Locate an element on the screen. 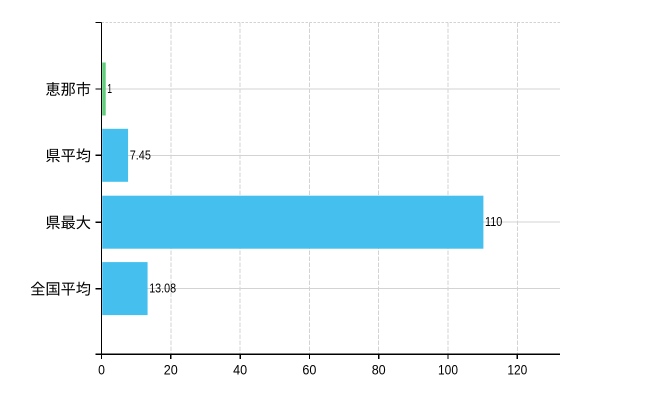 Image resolution: width=650 pixels, height=400 pixels. svg-text: 20 is located at coordinates (171, 370).